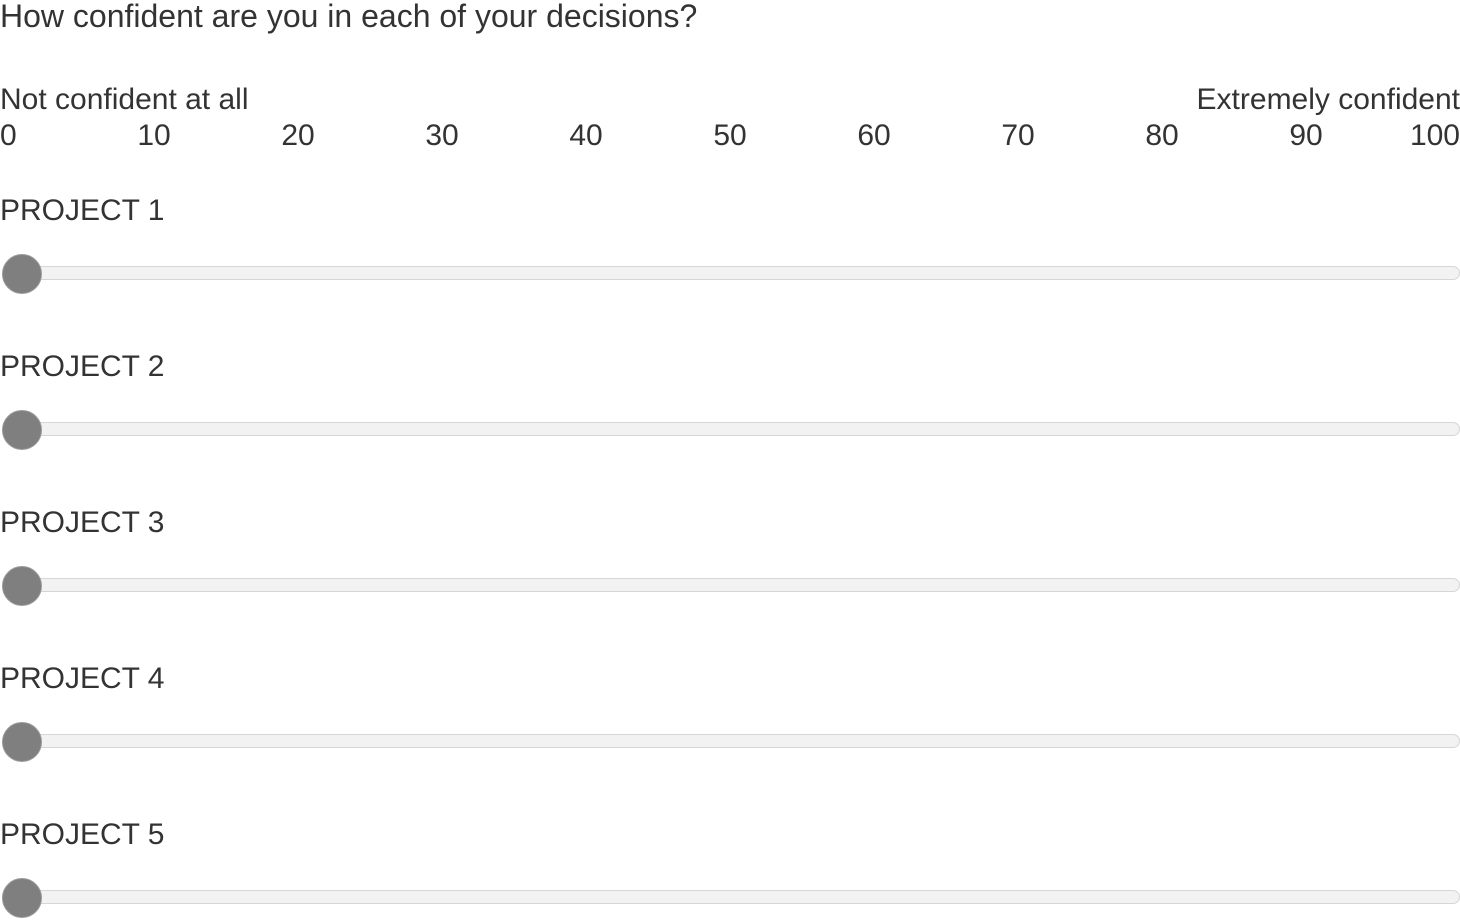 The width and height of the screenshot is (1460, 923). Describe the element at coordinates (1162, 135) in the screenshot. I see `tick-label: 80` at that location.